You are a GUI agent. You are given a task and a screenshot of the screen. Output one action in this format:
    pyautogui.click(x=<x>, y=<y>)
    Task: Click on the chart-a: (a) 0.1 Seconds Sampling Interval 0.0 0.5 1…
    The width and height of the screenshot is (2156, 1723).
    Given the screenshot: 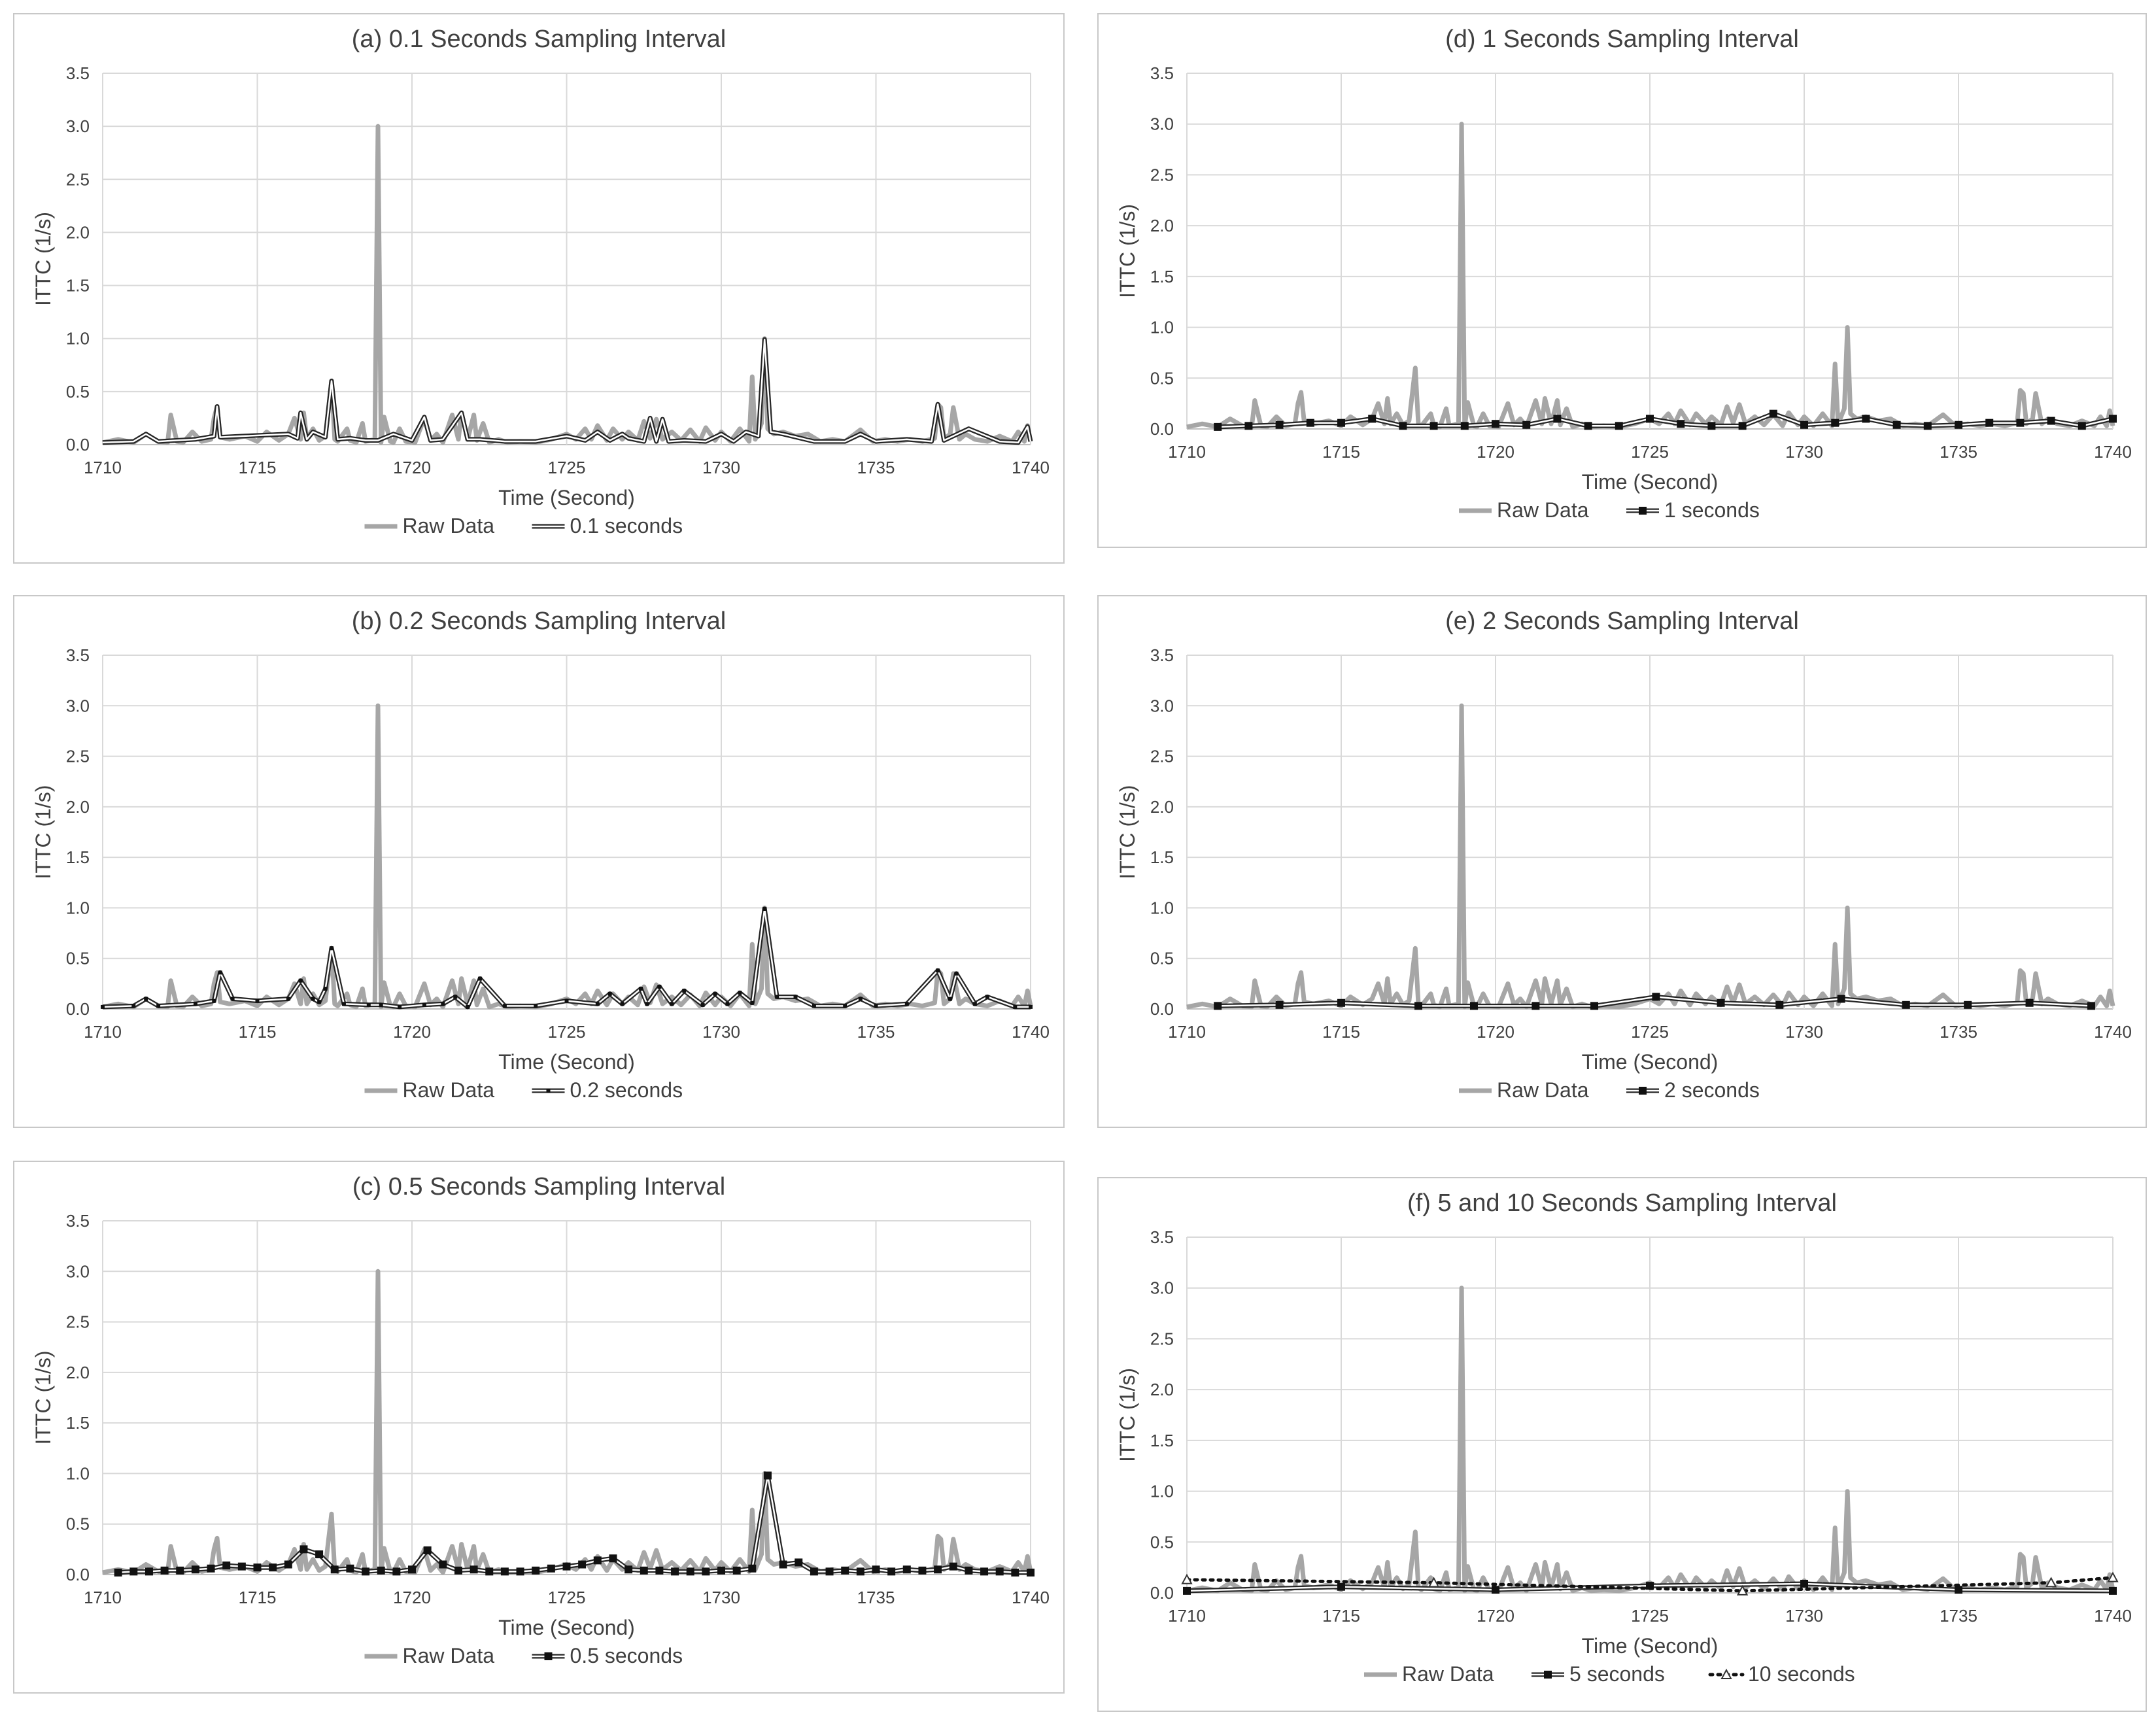 What is the action you would take?
    pyautogui.click(x=540, y=281)
    